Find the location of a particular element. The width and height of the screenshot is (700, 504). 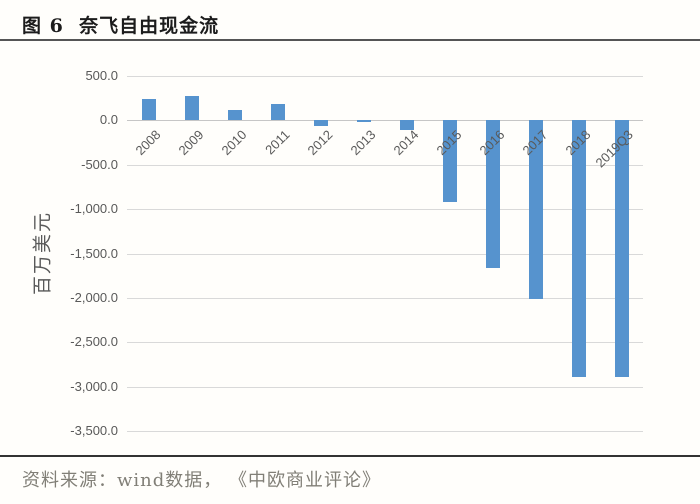

y-tick-label: 500.0 is located at coordinates (101, 75).